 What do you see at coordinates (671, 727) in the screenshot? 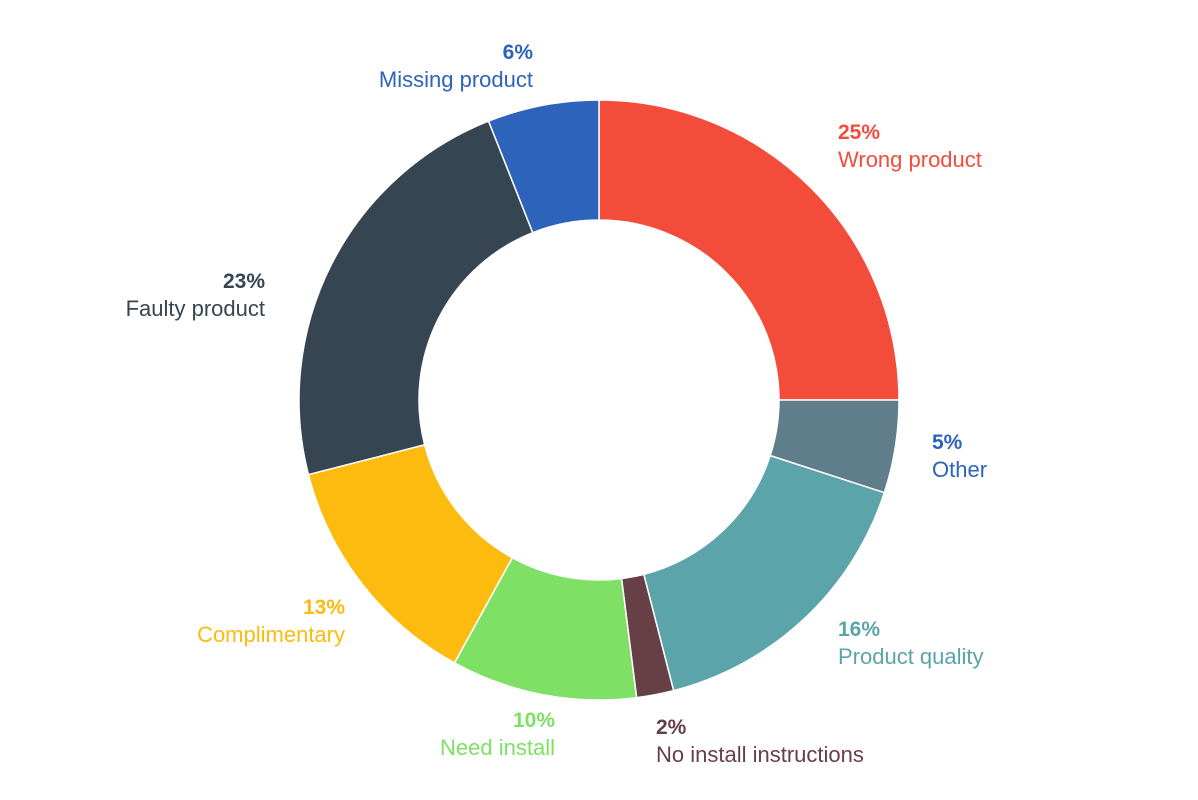
I see `slice-percent-no-install-instructions: 2%` at bounding box center [671, 727].